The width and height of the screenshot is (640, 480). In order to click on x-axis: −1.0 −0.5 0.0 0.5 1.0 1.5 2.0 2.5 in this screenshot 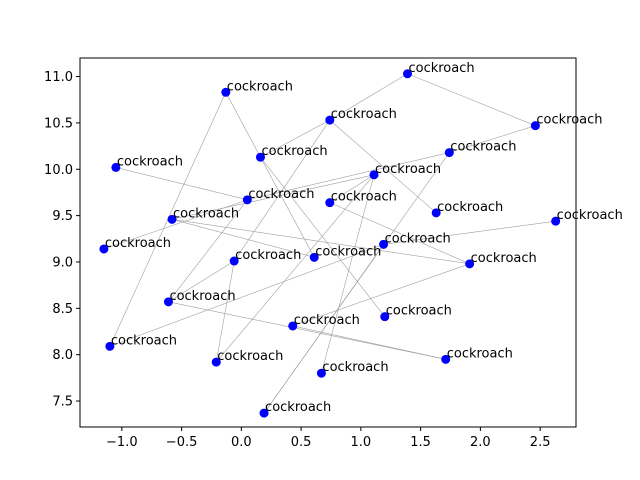, I will do `click(328, 438)`.